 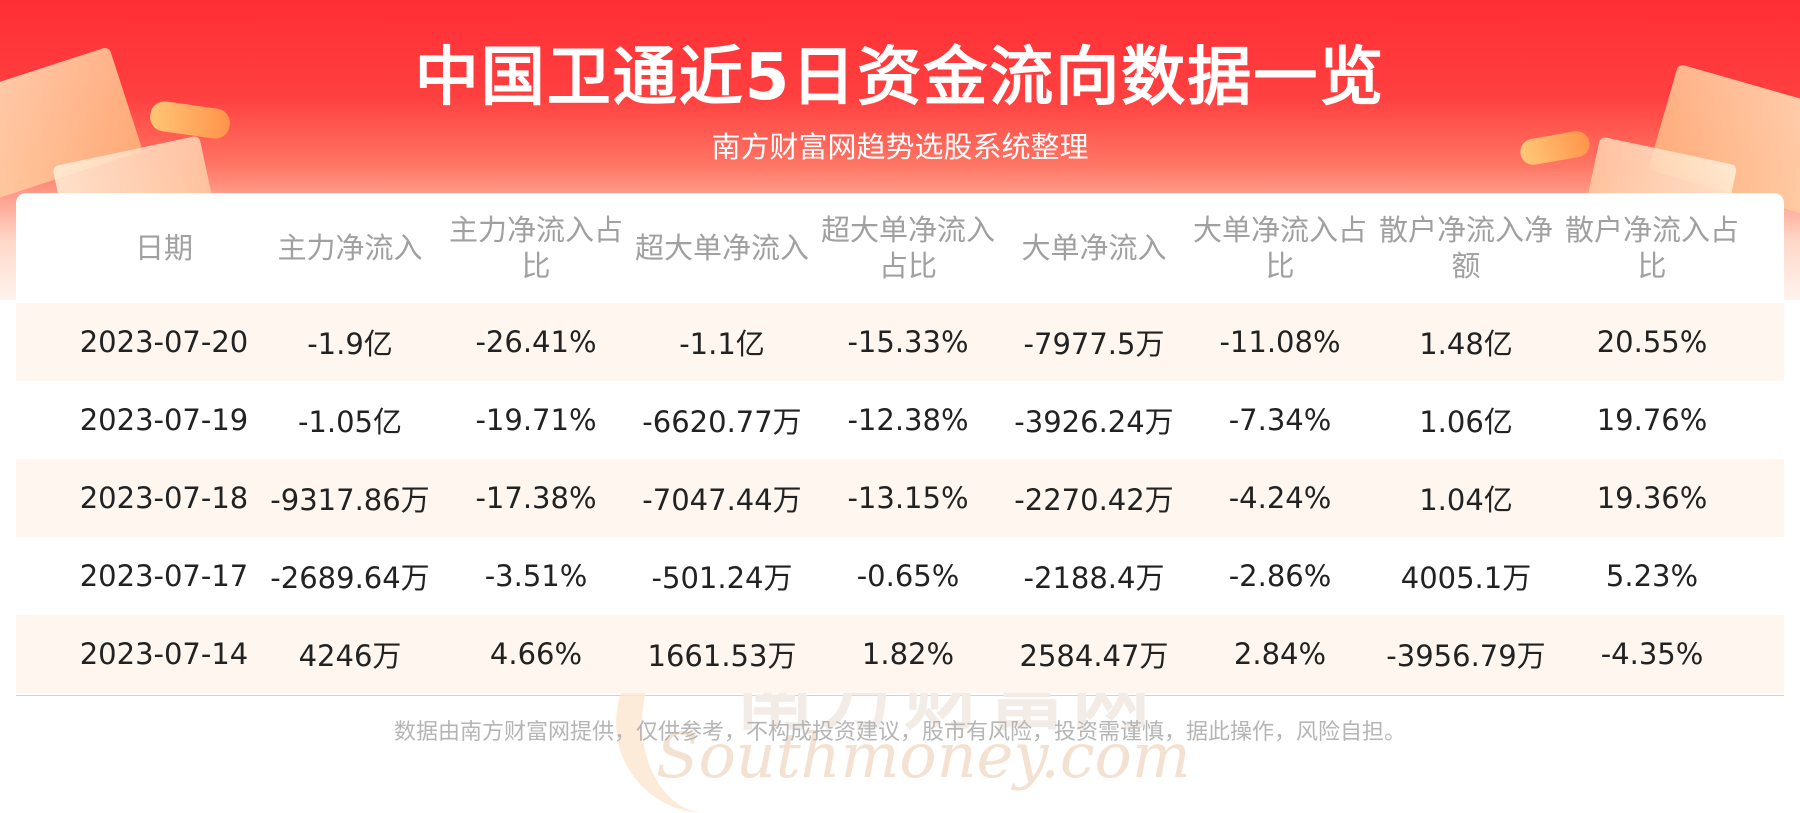 I want to click on table-cell: -26.41%, so click(x=536, y=342).